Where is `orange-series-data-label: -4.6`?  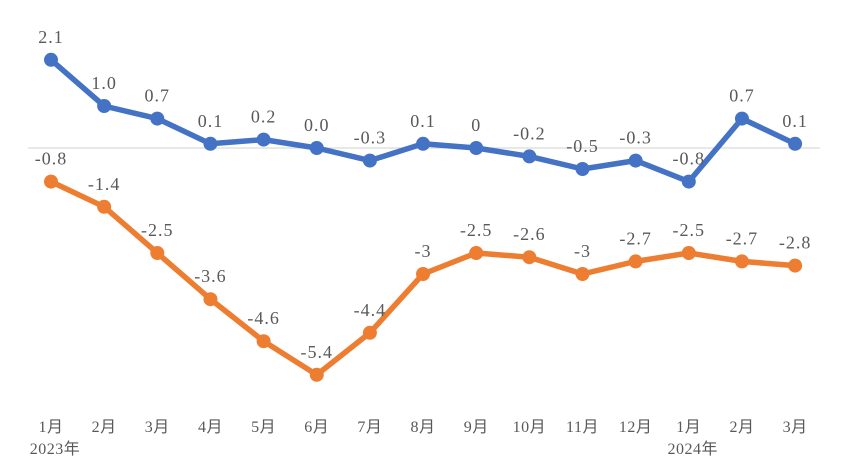 orange-series-data-label: -4.6 is located at coordinates (263, 318).